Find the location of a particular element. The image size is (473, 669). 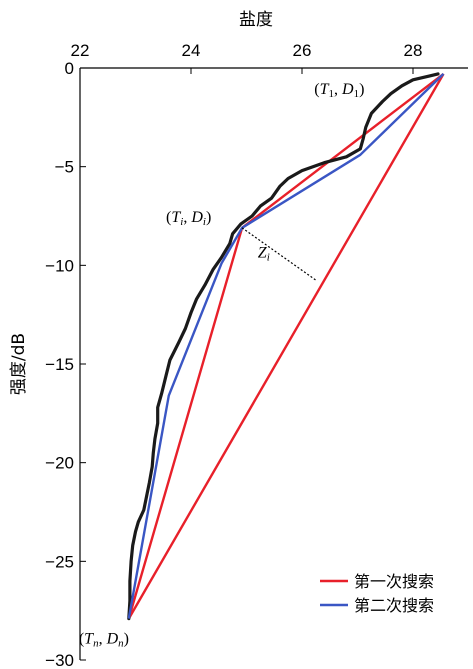

y-axis: 0 −5 −10 −15 −20 −25 −30 is located at coordinates (65, 364).